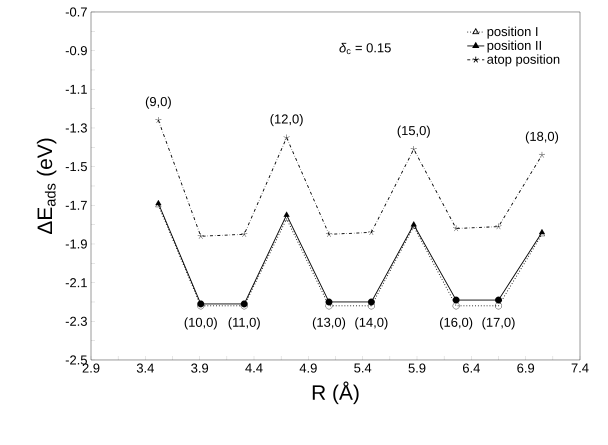  What do you see at coordinates (76, 244) in the screenshot?
I see `y-tick-label: -1.9` at bounding box center [76, 244].